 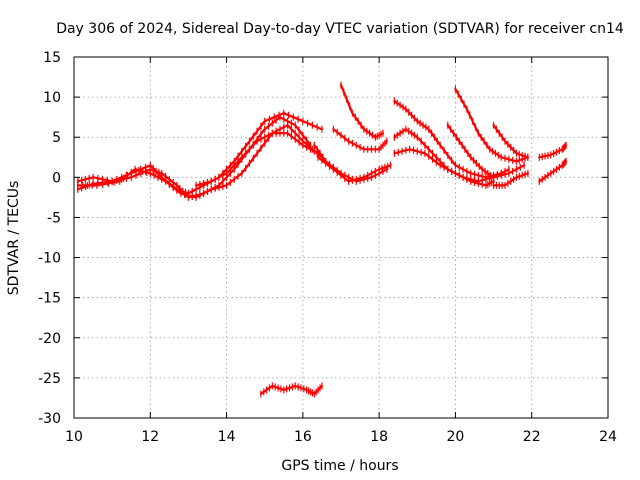 What do you see at coordinates (150, 437) in the screenshot?
I see `x-tick-label: 12` at bounding box center [150, 437].